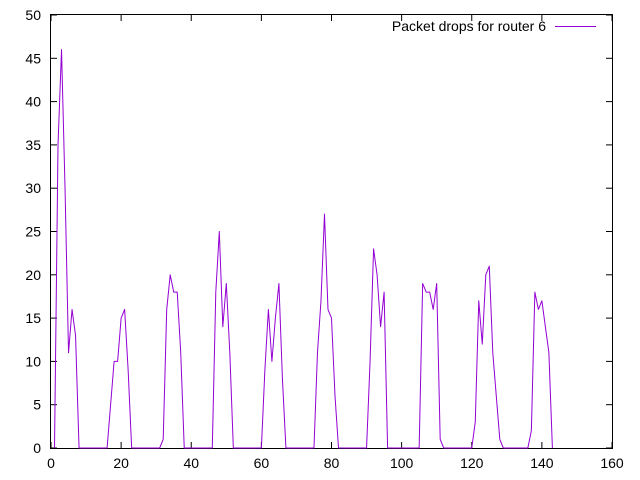  Describe the element at coordinates (51, 463) in the screenshot. I see `x-tick-label: 0` at that location.